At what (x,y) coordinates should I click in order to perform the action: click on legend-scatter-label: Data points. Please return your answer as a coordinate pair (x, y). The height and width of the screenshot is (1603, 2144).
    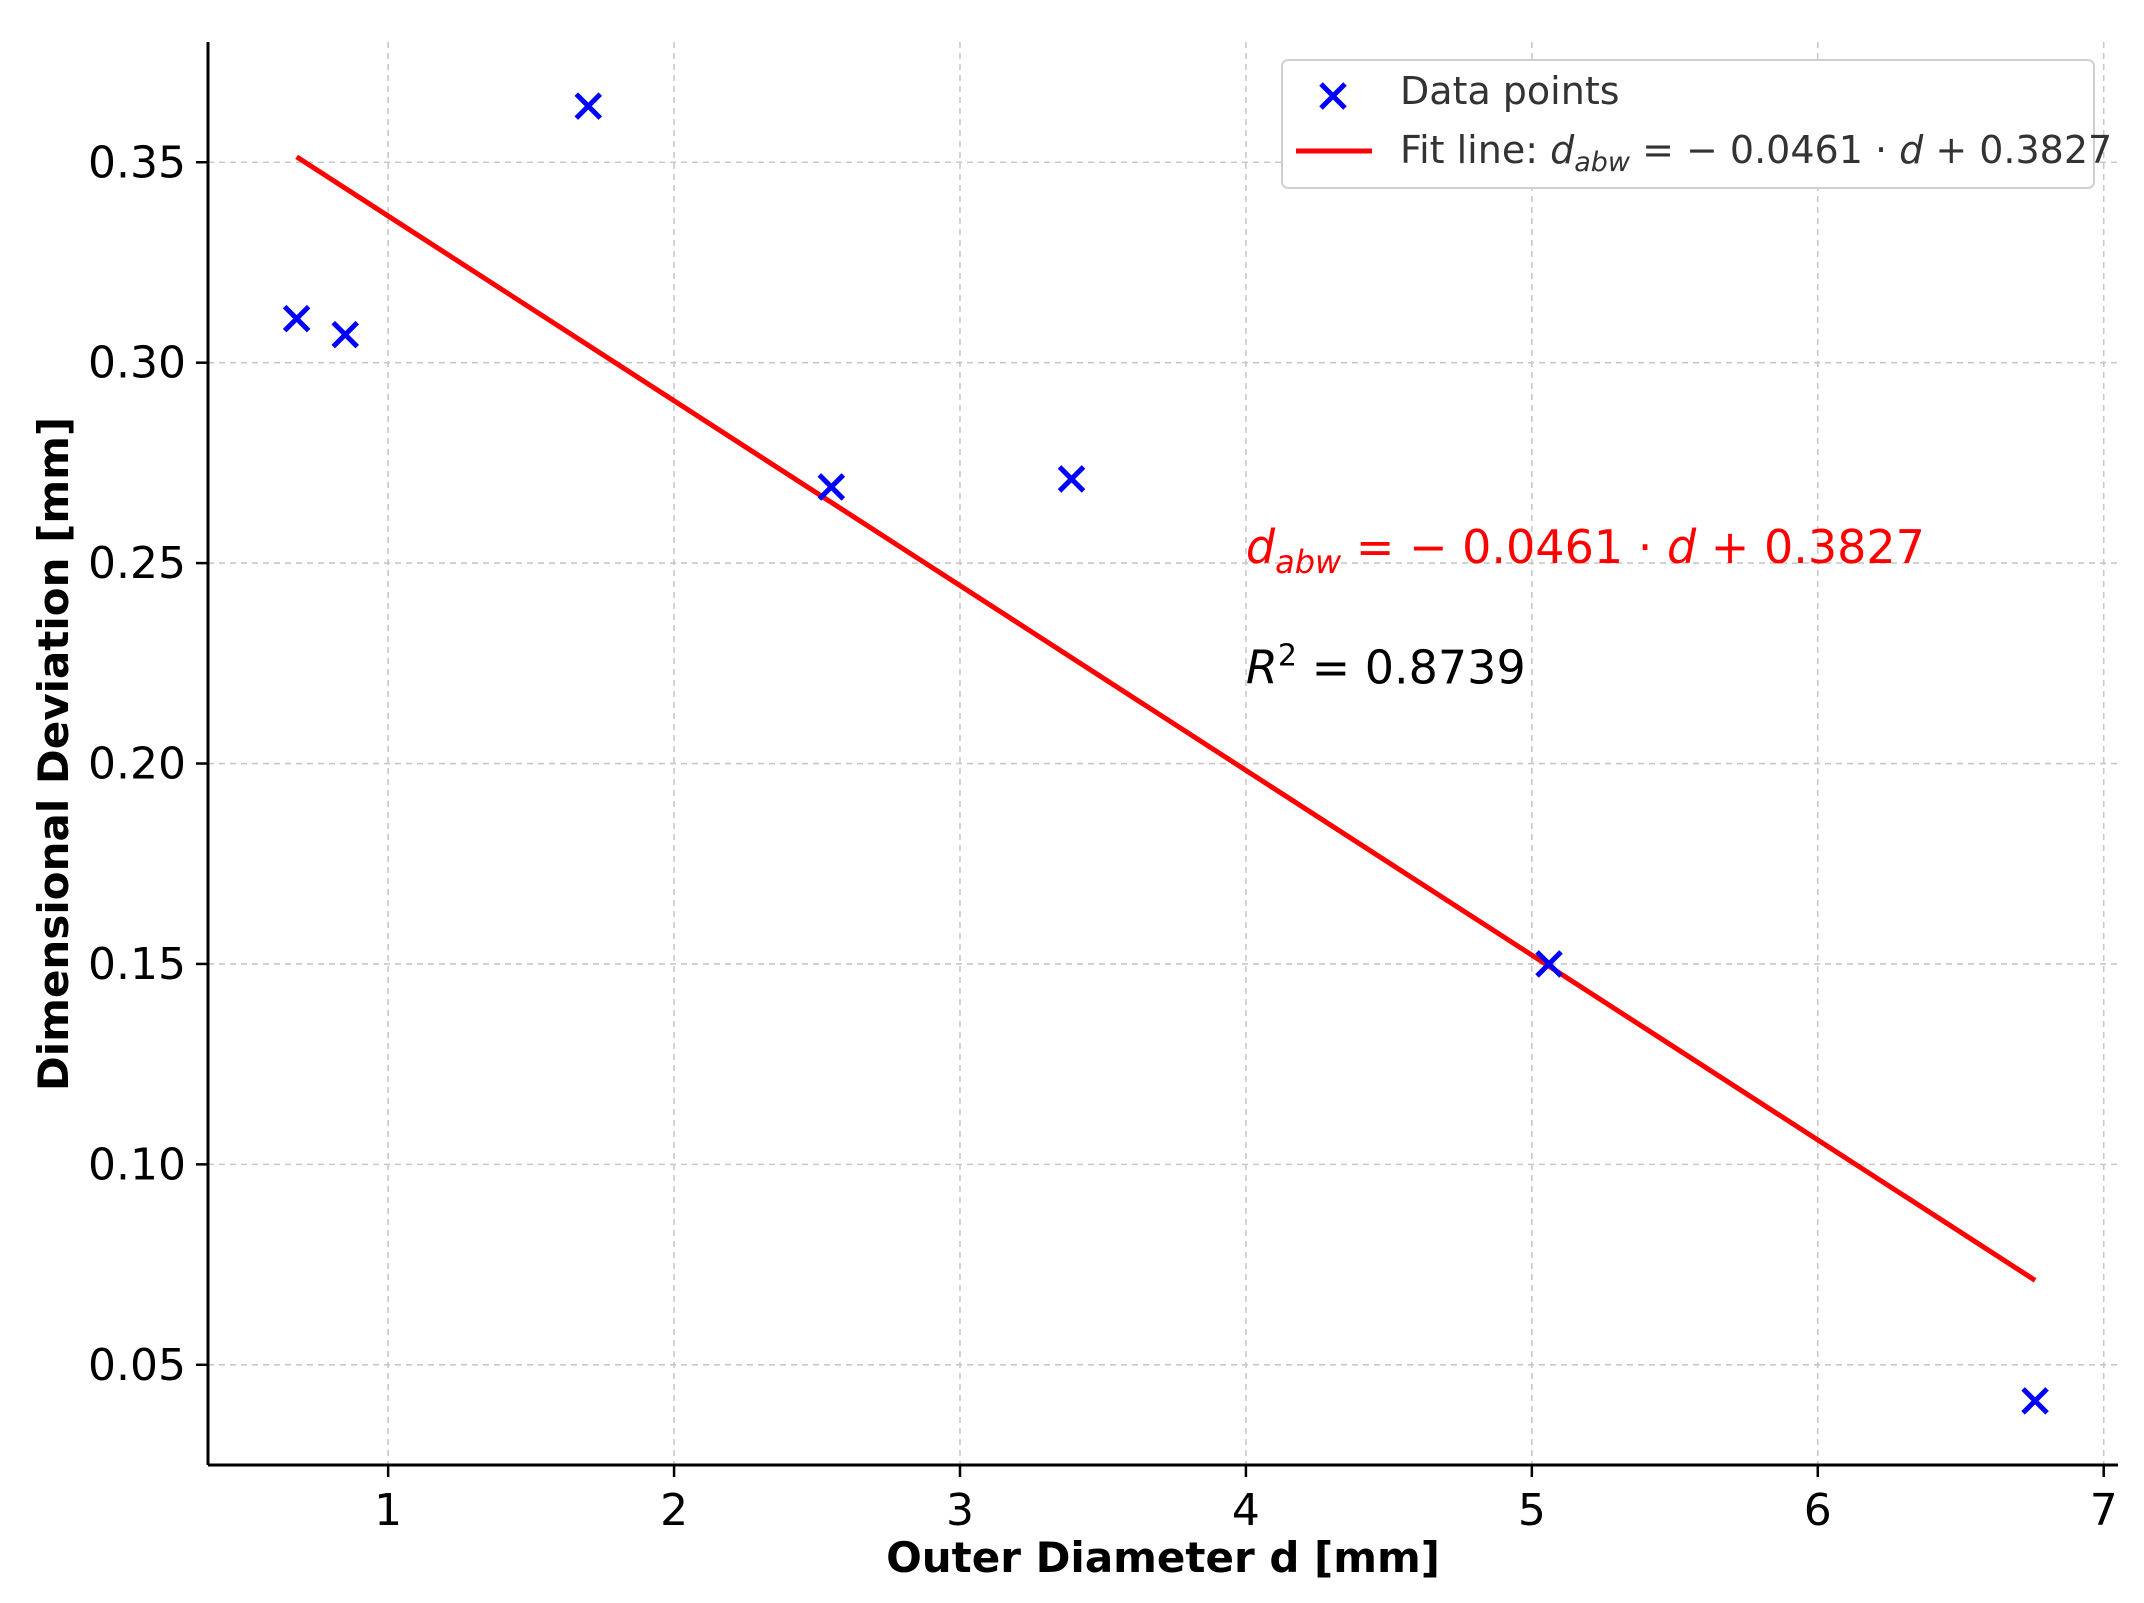
    Looking at the image, I should click on (1510, 91).